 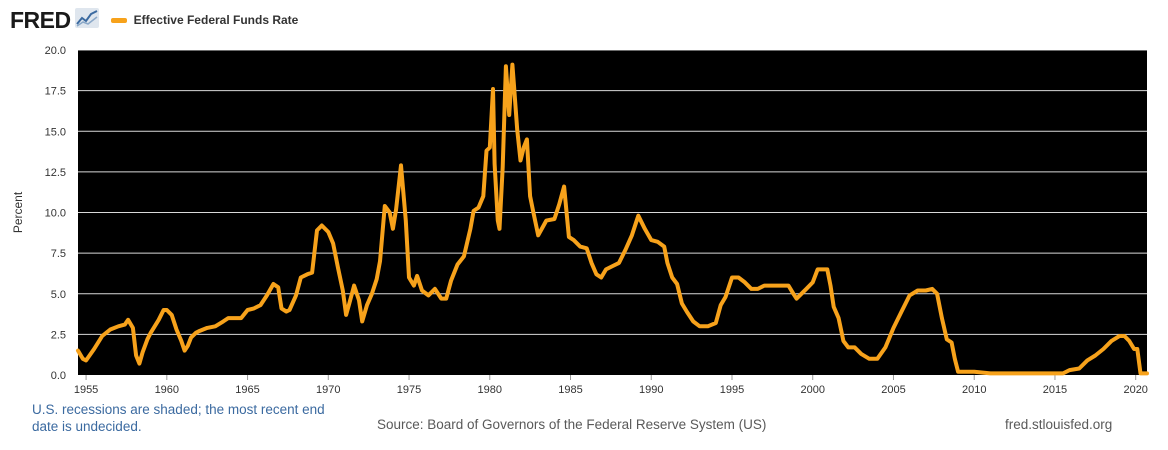 I want to click on y-tick-label: 2.5, so click(x=58, y=335).